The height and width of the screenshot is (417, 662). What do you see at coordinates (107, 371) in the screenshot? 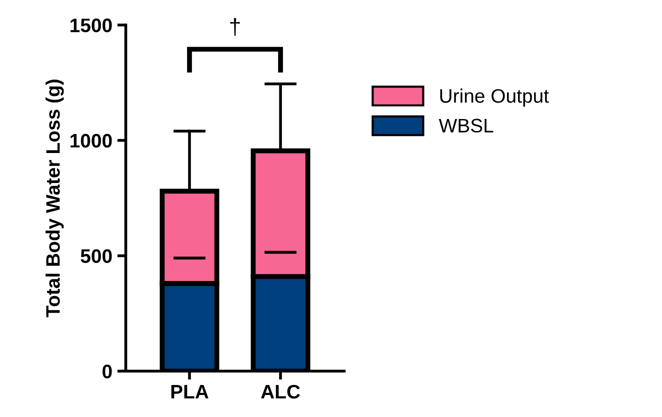
I see `y-tick-label: 0` at bounding box center [107, 371].